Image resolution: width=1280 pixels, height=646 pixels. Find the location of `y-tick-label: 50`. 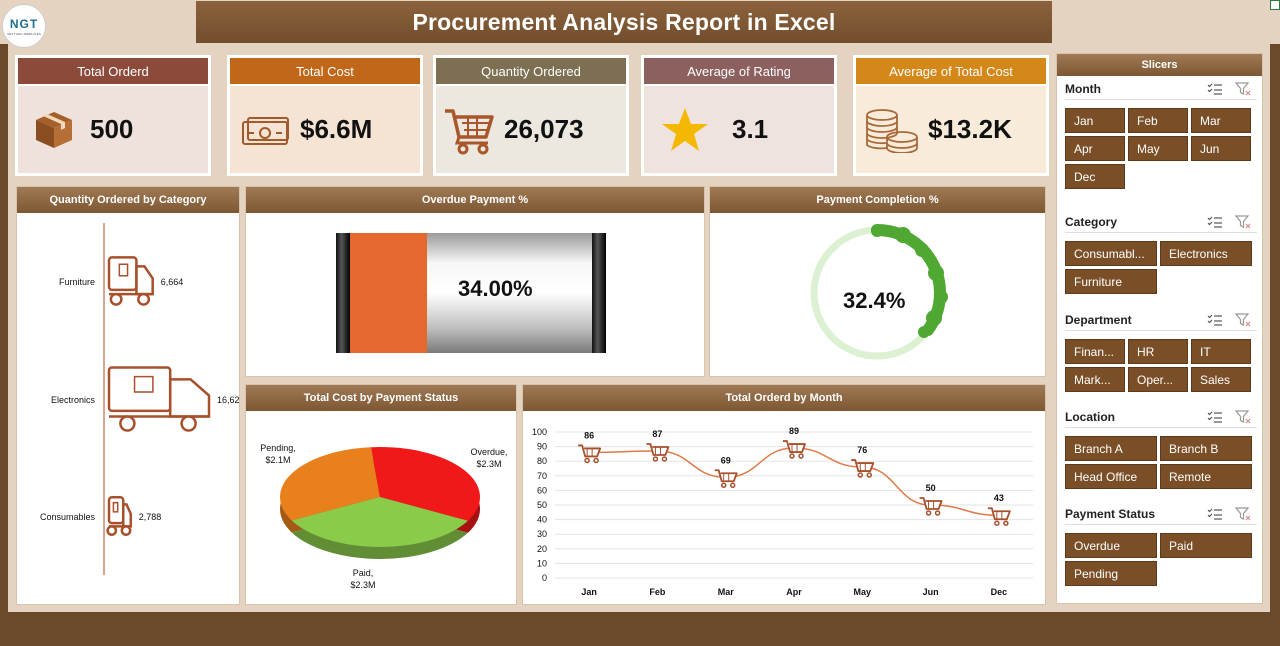

y-tick-label: 50 is located at coordinates (542, 505).